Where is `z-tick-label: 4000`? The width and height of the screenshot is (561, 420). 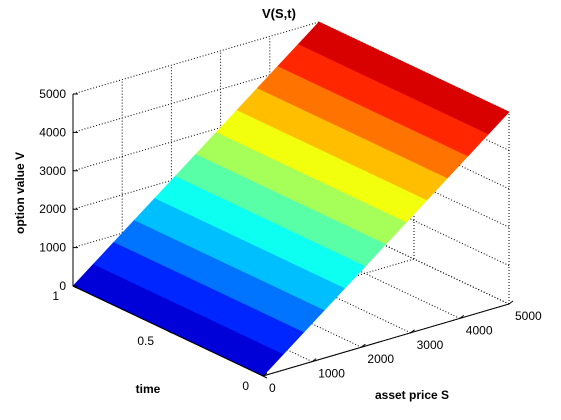
z-tick-label: 4000 is located at coordinates (52, 132).